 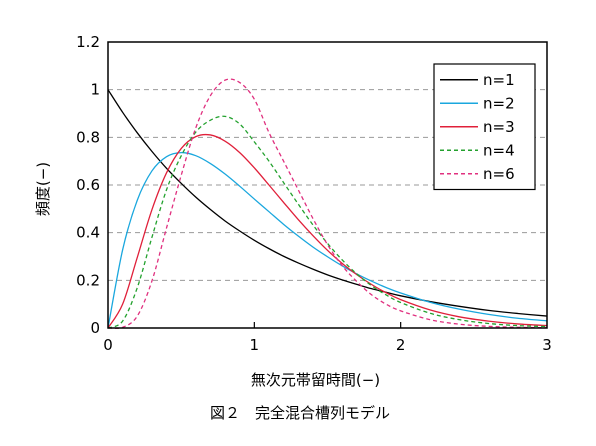 What do you see at coordinates (108, 345) in the screenshot?
I see `x-tick-label: 0` at bounding box center [108, 345].